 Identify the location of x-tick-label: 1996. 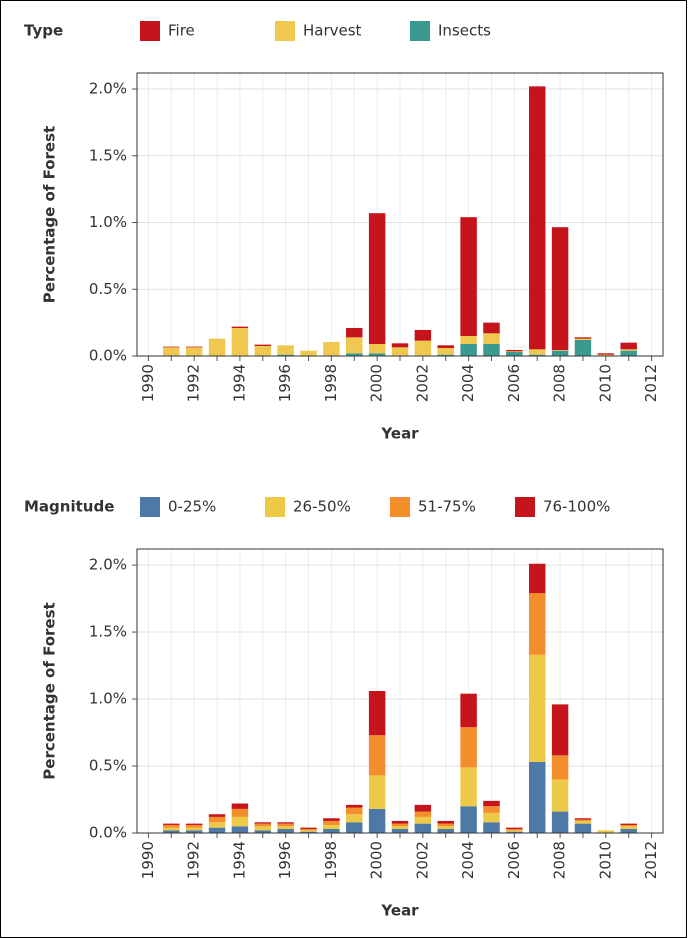
(285, 860).